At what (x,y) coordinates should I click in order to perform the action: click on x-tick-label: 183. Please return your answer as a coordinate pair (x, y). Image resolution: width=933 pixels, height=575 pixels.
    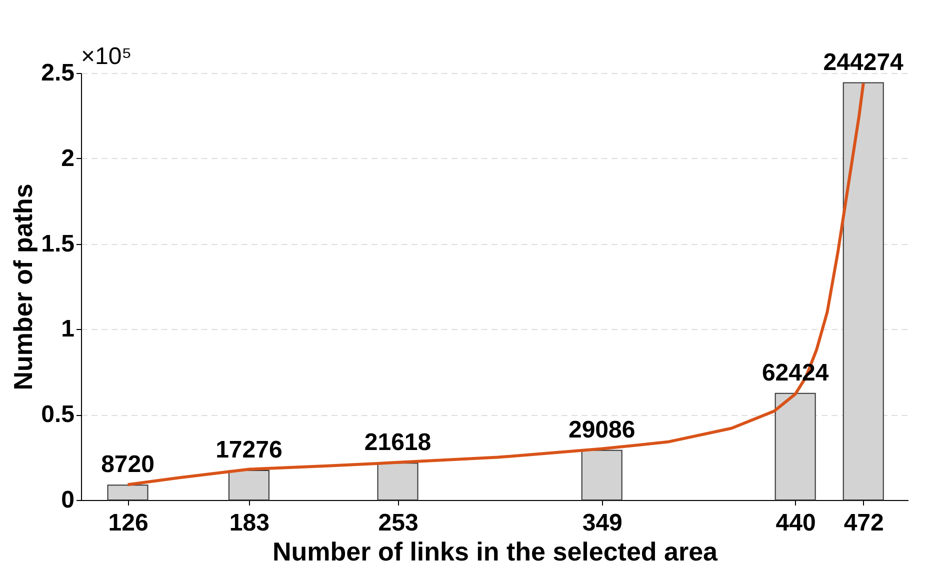
    Looking at the image, I should click on (249, 523).